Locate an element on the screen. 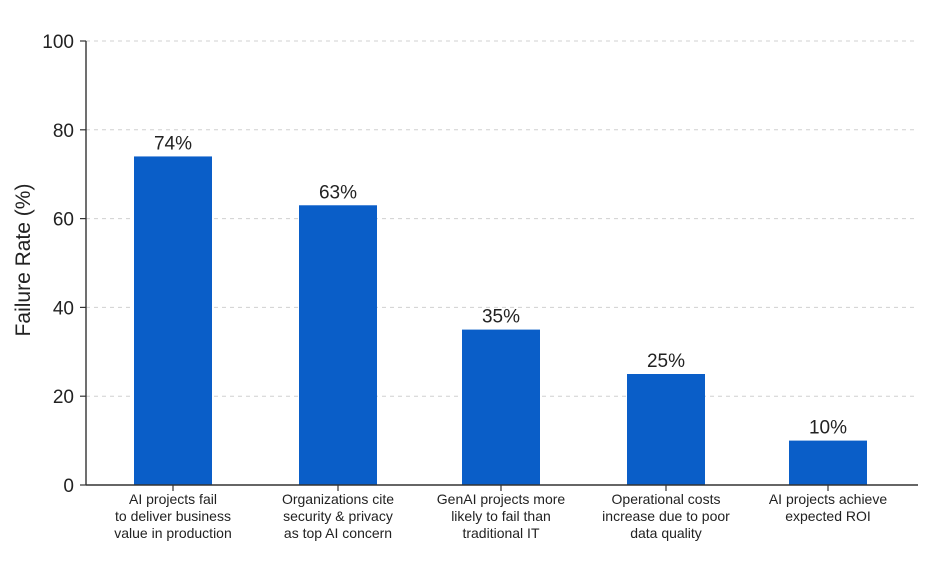 The height and width of the screenshot is (561, 936). y-axis-title: Failure Rate (%) is located at coordinates (23, 260).